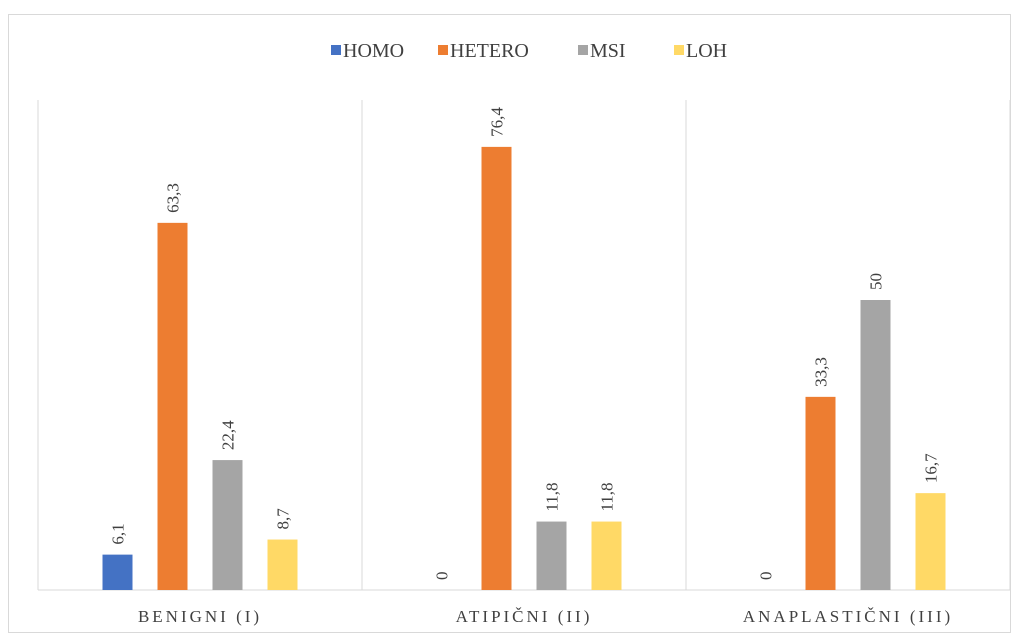  Describe the element at coordinates (930, 541) in the screenshot. I see `bar-loh-anaplasticni-iii` at that location.